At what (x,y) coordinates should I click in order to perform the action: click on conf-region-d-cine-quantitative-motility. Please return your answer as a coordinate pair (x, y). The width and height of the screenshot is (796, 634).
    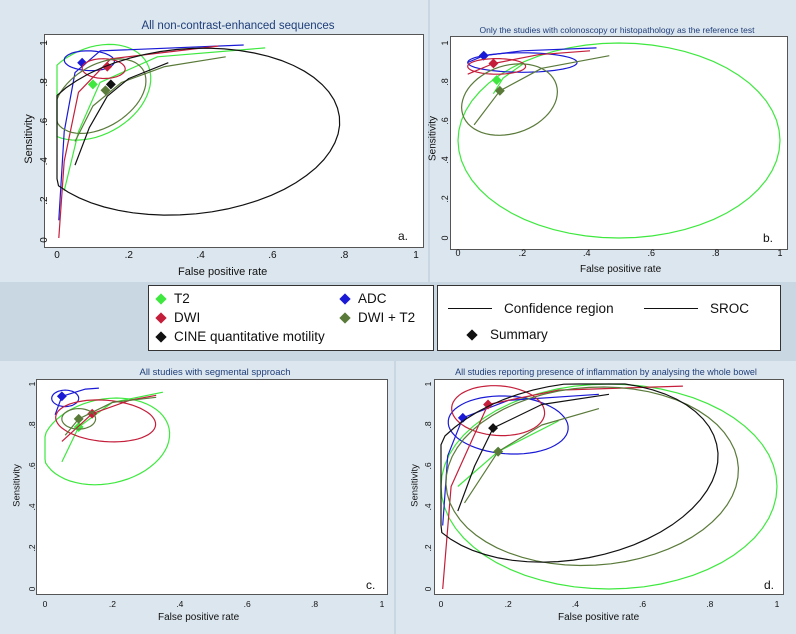
    Looking at the image, I should click on (579, 473).